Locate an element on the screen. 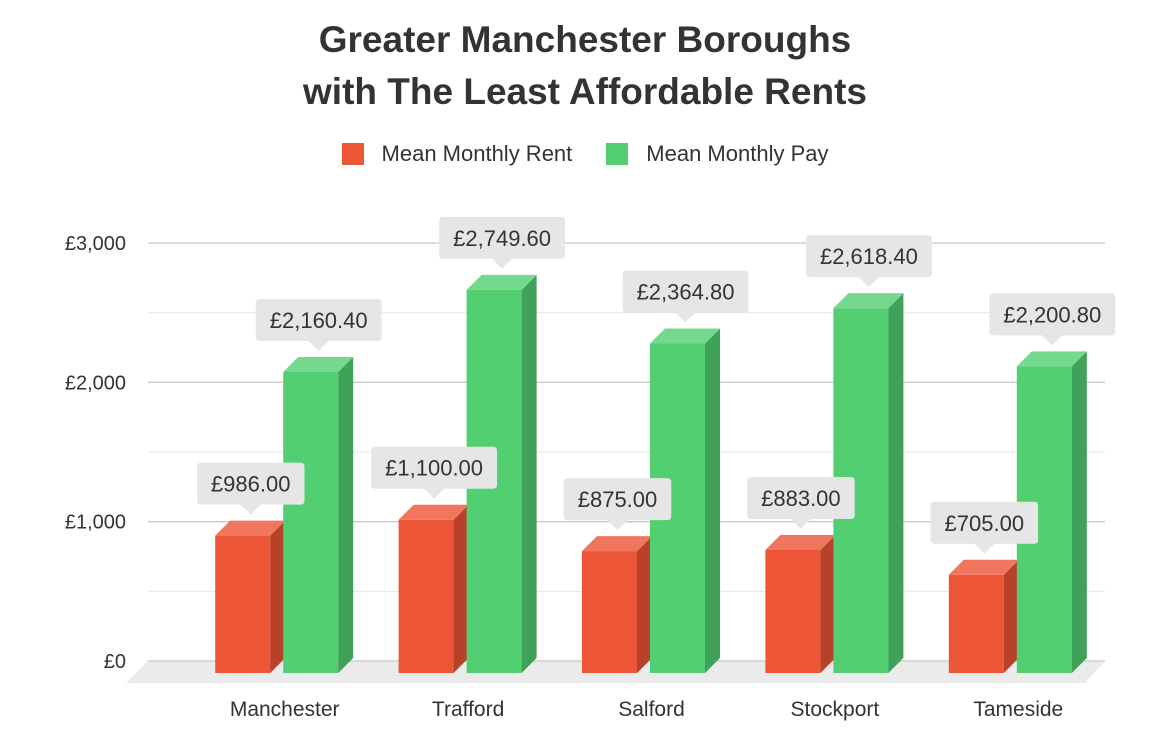  data-label-mean-monthly-pay-stockport: £2,618.40 is located at coordinates (868, 261).